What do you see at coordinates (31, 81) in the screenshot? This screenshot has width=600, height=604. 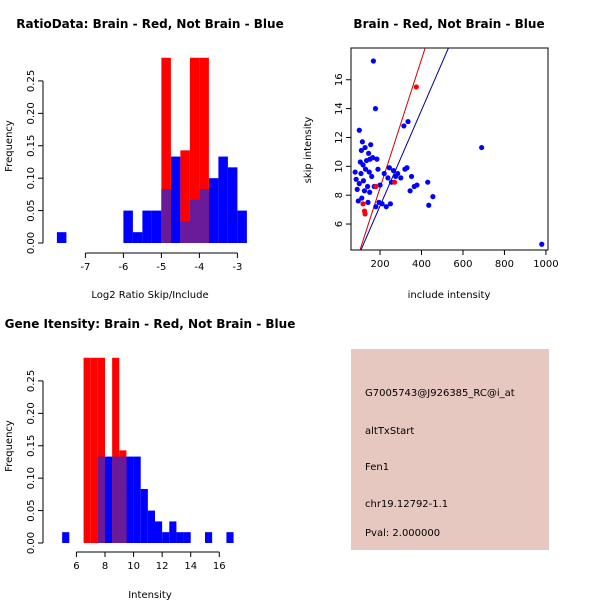 I see `ratio-y-tick-label: 0.25` at bounding box center [31, 81].